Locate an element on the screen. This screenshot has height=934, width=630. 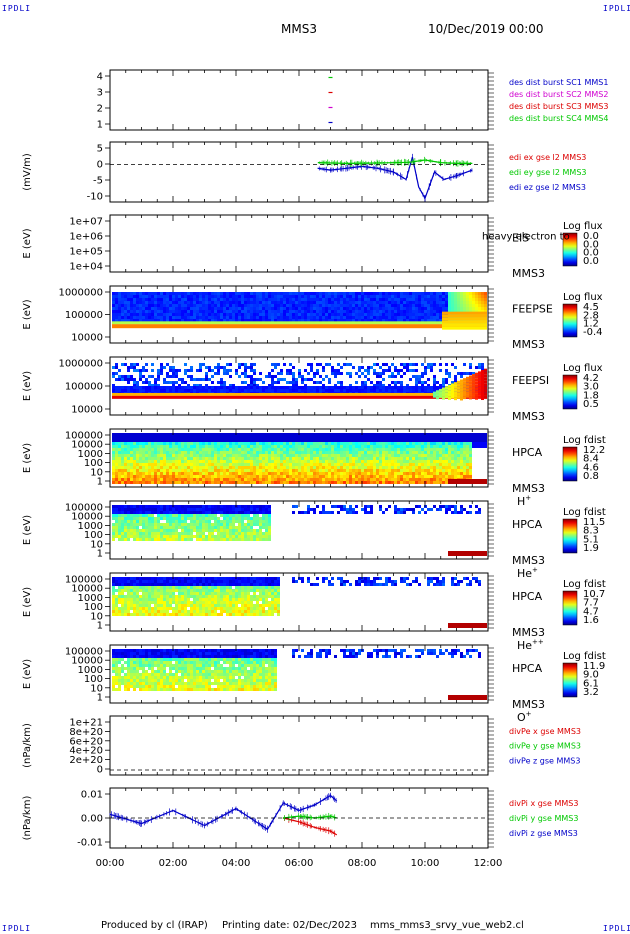
colorbar-tick: 0.0 is located at coordinates (591, 253).